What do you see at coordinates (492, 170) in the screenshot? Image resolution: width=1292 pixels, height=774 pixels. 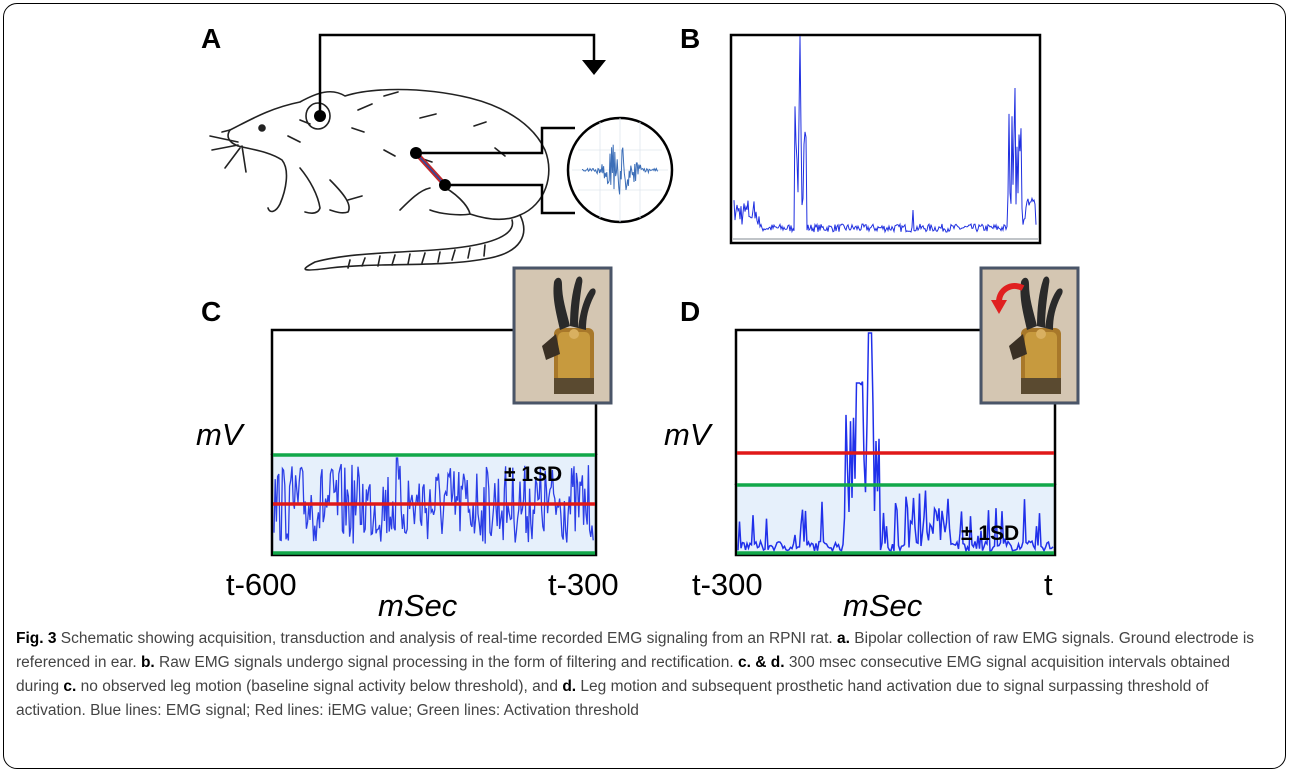 I see `bipolar-electrodes` at bounding box center [492, 170].